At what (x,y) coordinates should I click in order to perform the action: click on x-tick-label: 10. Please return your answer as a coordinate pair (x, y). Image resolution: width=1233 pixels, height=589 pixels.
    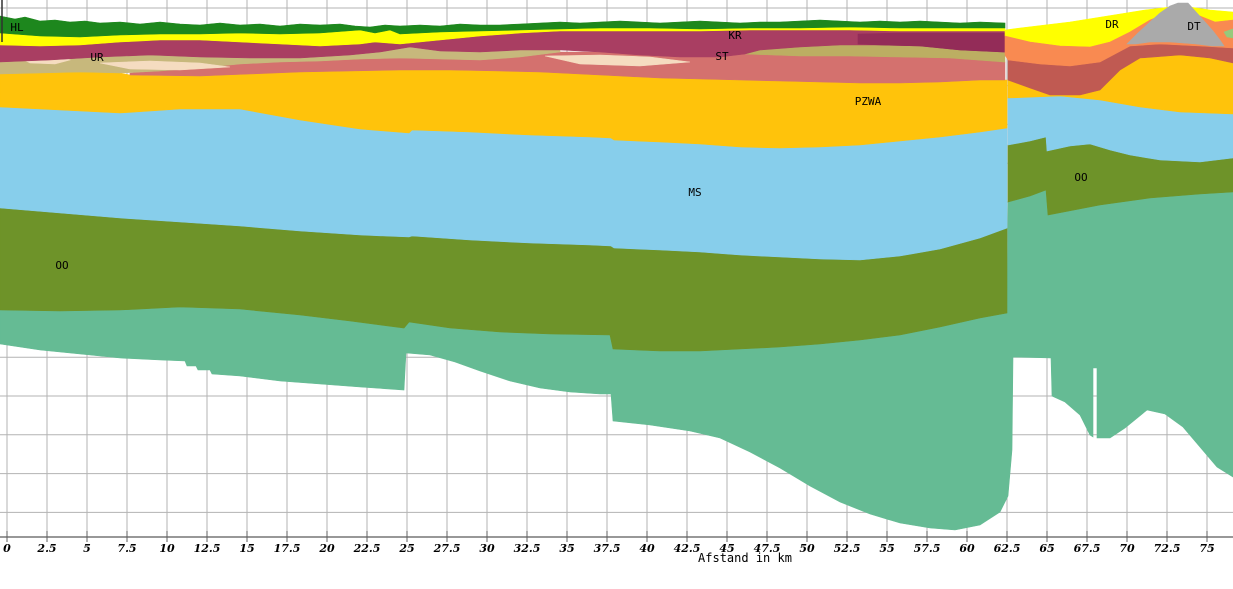
    Looking at the image, I should click on (167, 548).